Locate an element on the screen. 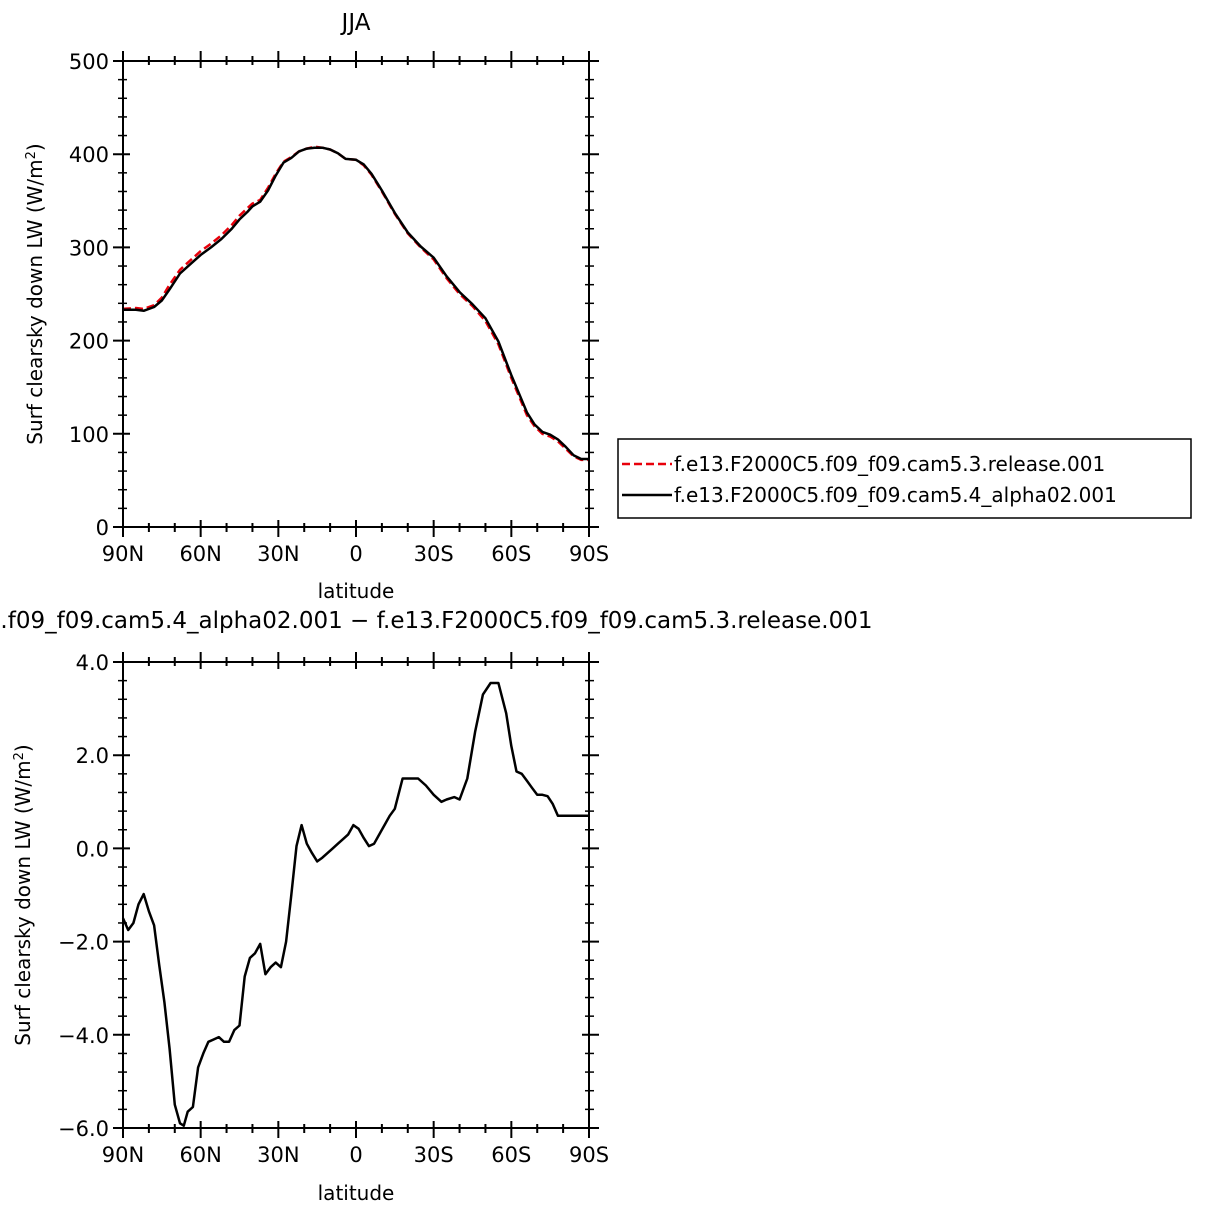 This screenshot has width=1213, height=1213. y-tick-label: −4.0 is located at coordinates (83, 1036).